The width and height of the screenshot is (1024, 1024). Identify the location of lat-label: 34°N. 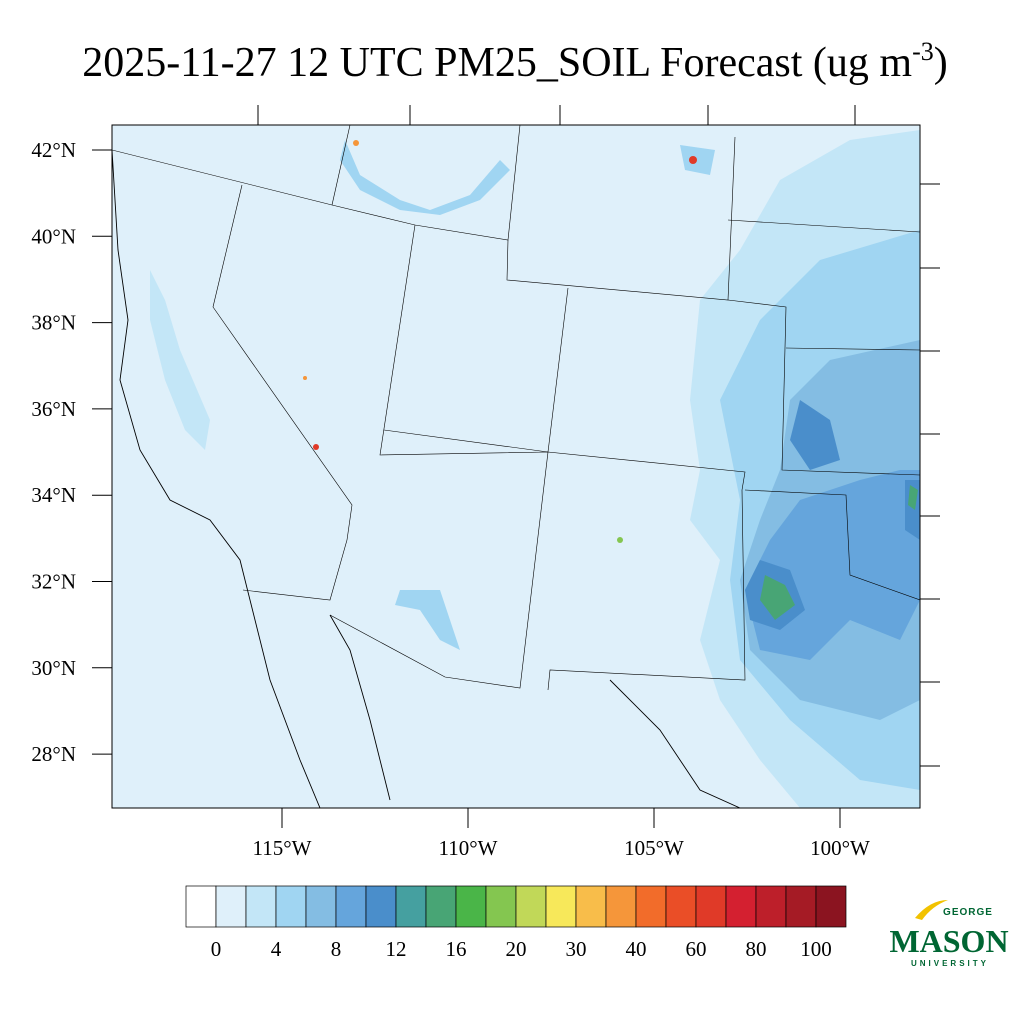
(53, 495).